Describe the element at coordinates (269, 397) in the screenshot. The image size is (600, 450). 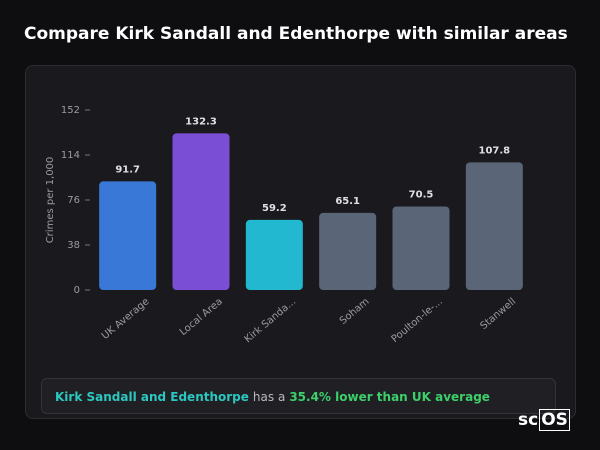
I see `summary-text: has a` at that location.